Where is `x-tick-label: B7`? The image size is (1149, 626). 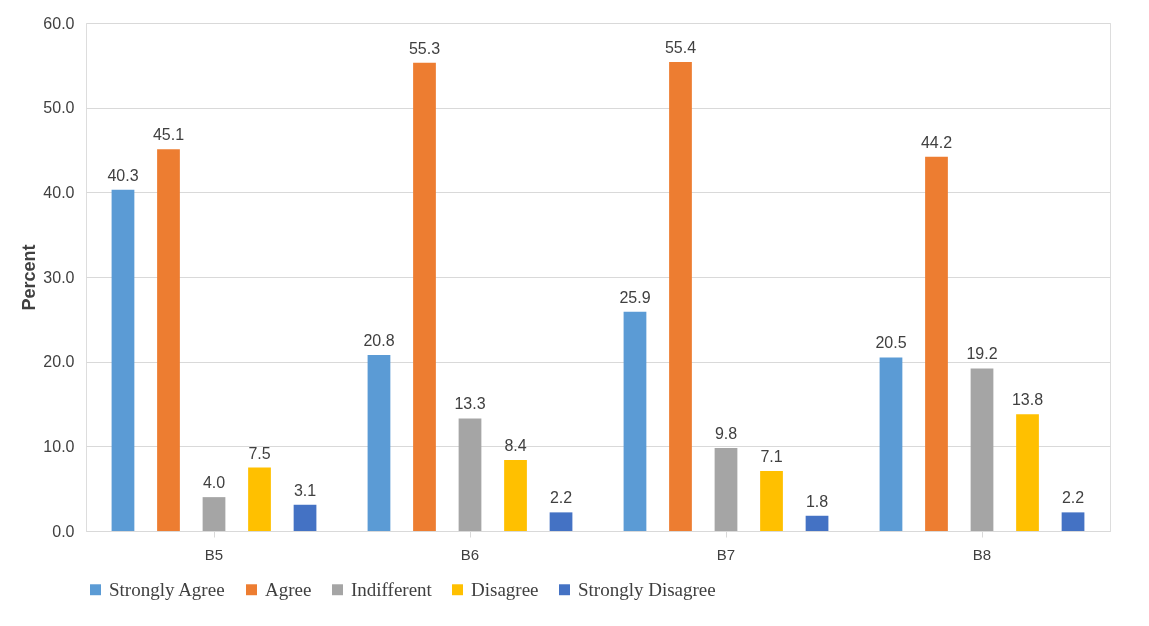
x-tick-label: B7 is located at coordinates (726, 554).